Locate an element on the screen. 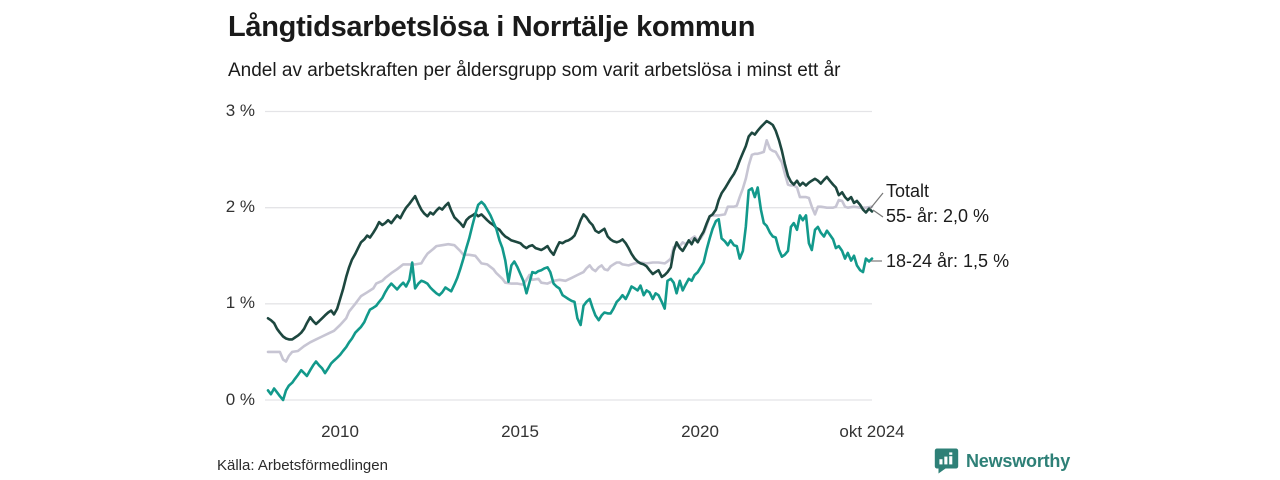 This screenshot has height=480, width=1280. x-tick-okt-2024: okt 2024 is located at coordinates (872, 431).